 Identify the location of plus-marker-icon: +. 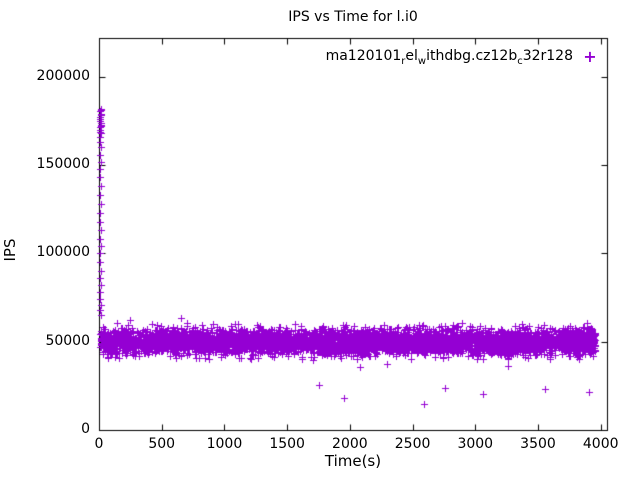
(590, 56).